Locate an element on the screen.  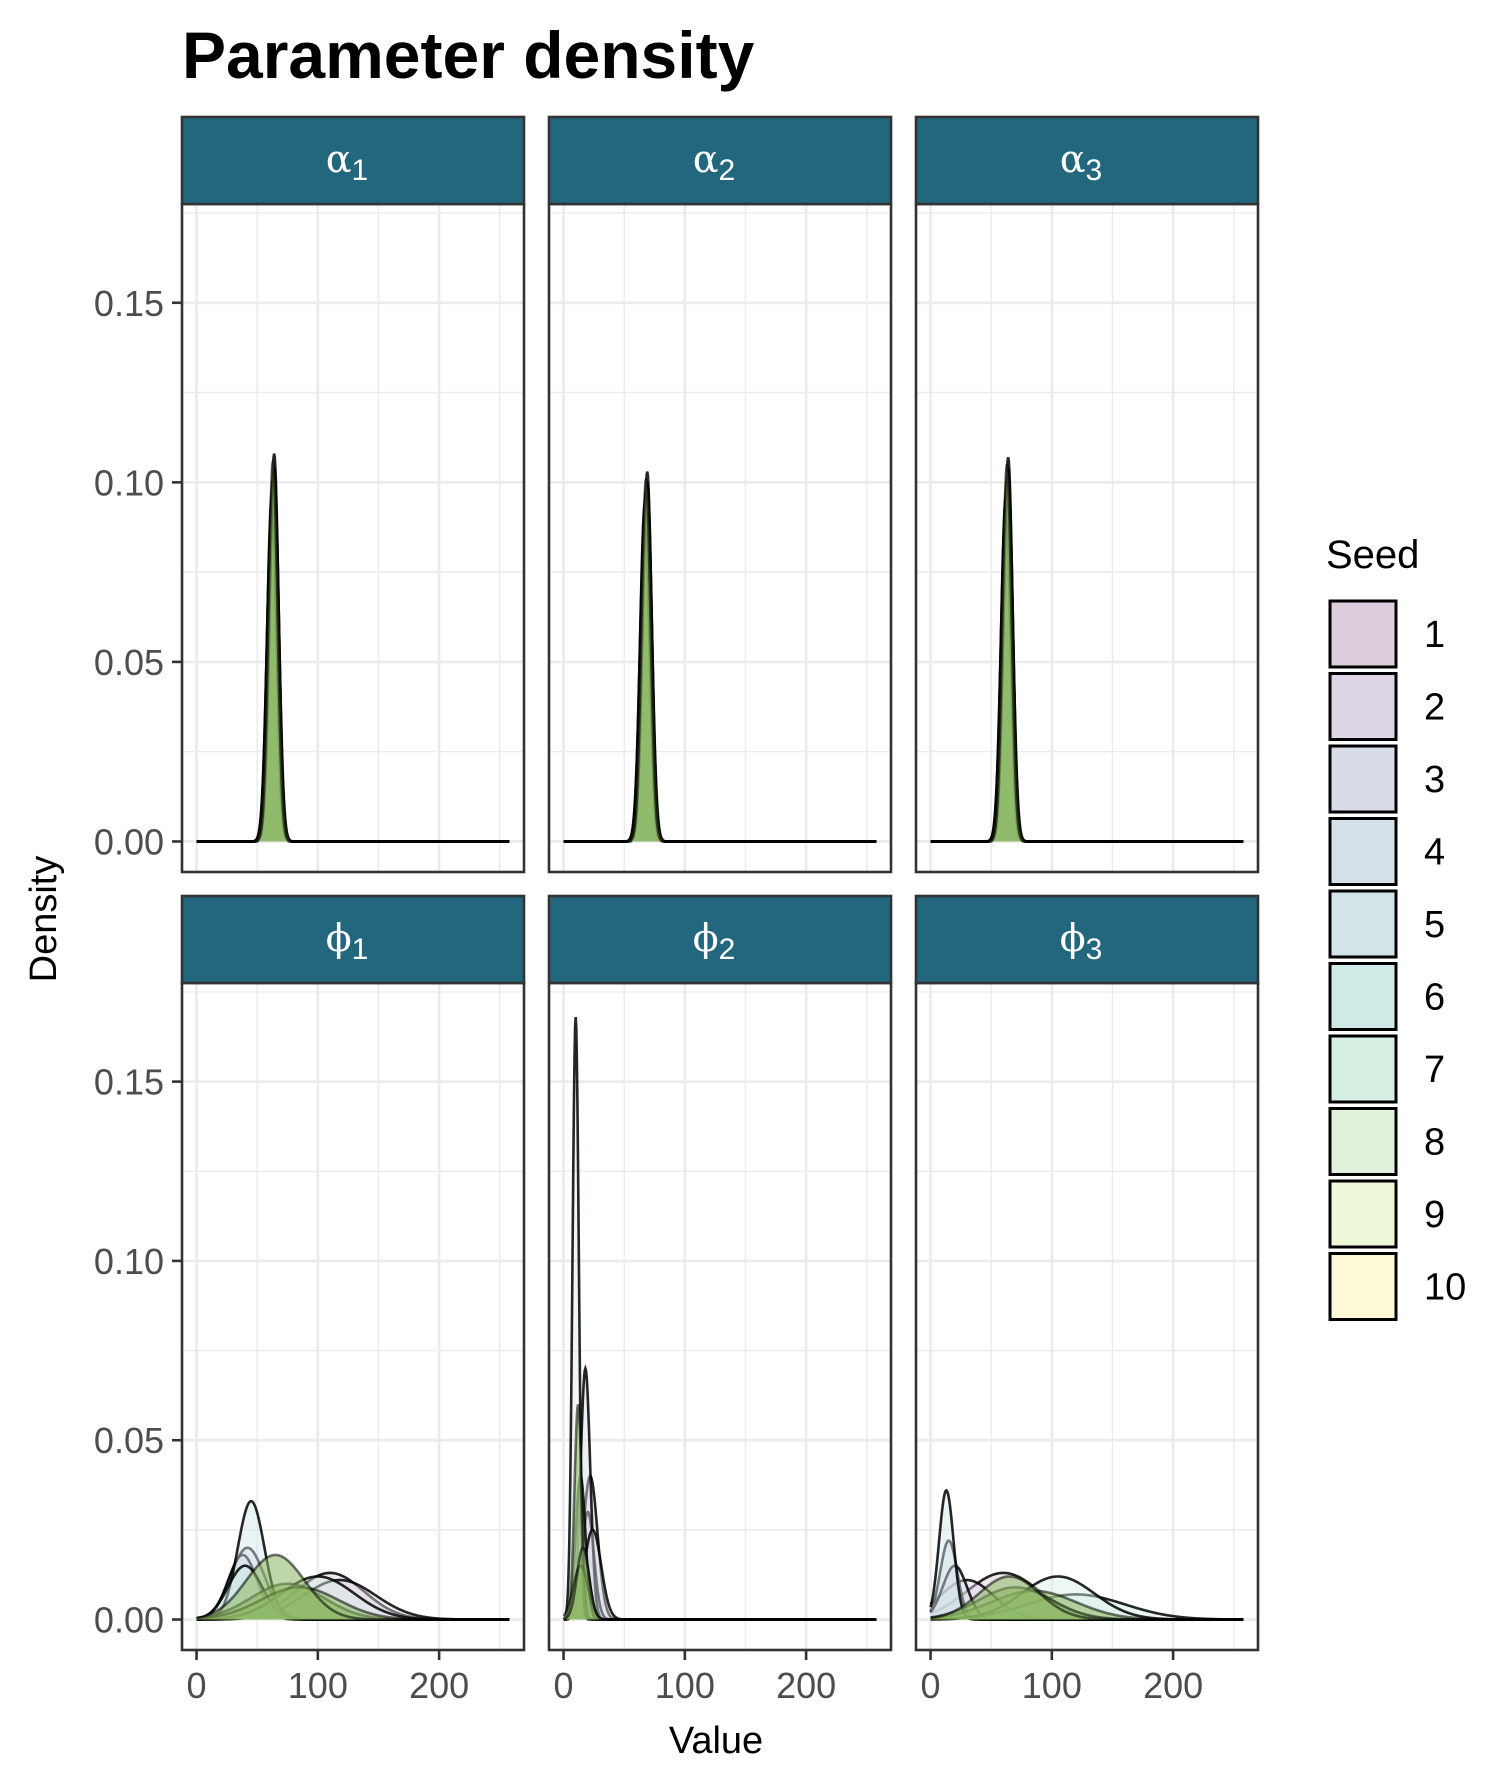
chart-title: Parameter density is located at coordinates (468, 55).